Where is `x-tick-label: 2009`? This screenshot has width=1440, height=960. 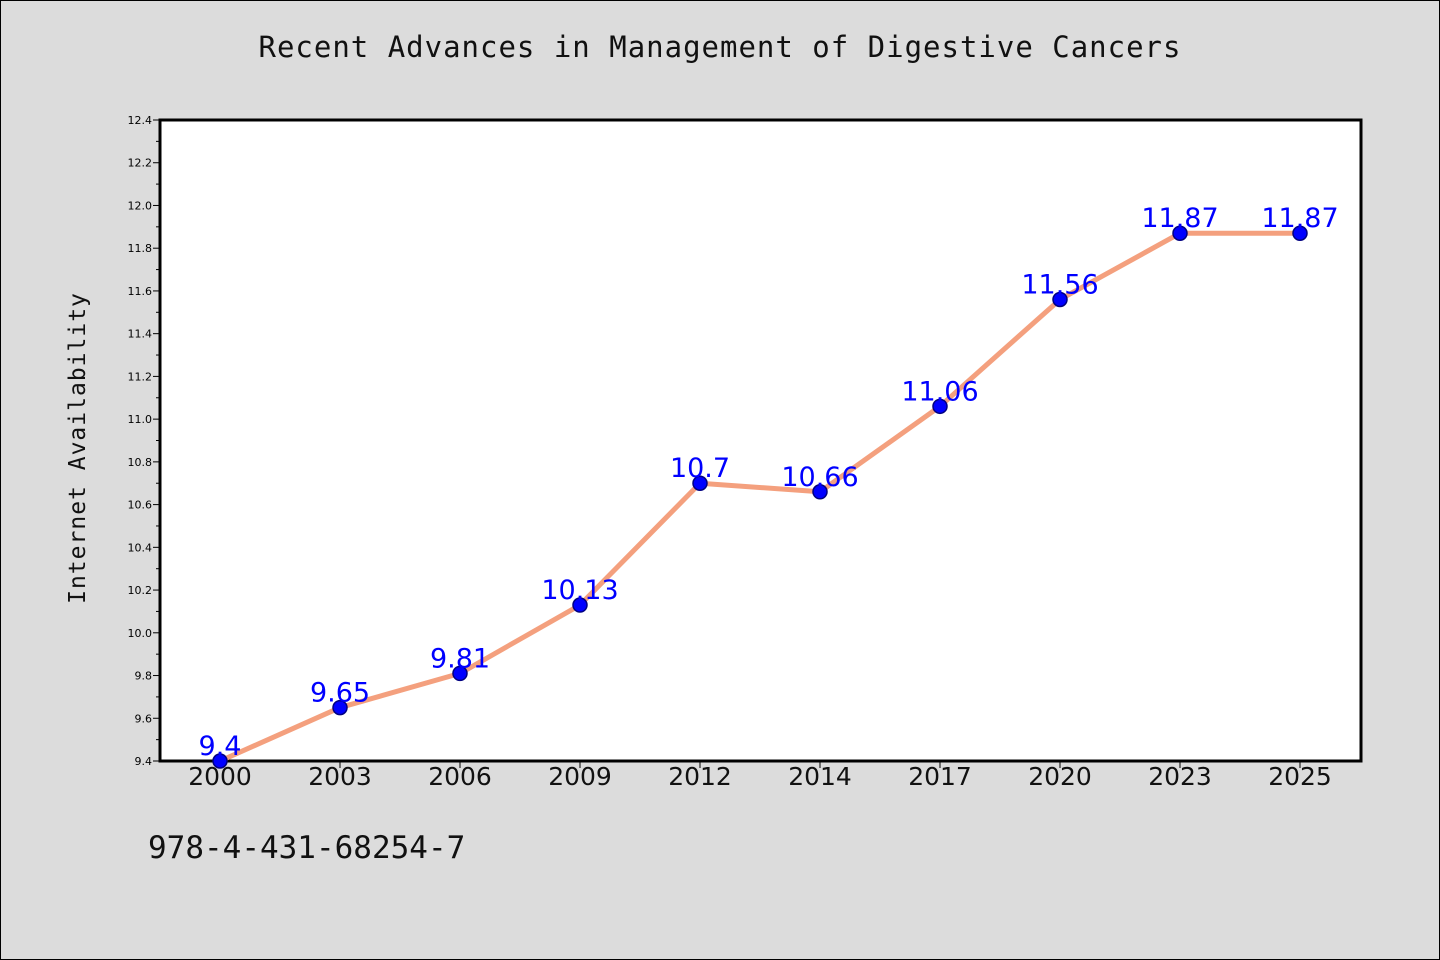
x-tick-label: 2009 is located at coordinates (580, 776).